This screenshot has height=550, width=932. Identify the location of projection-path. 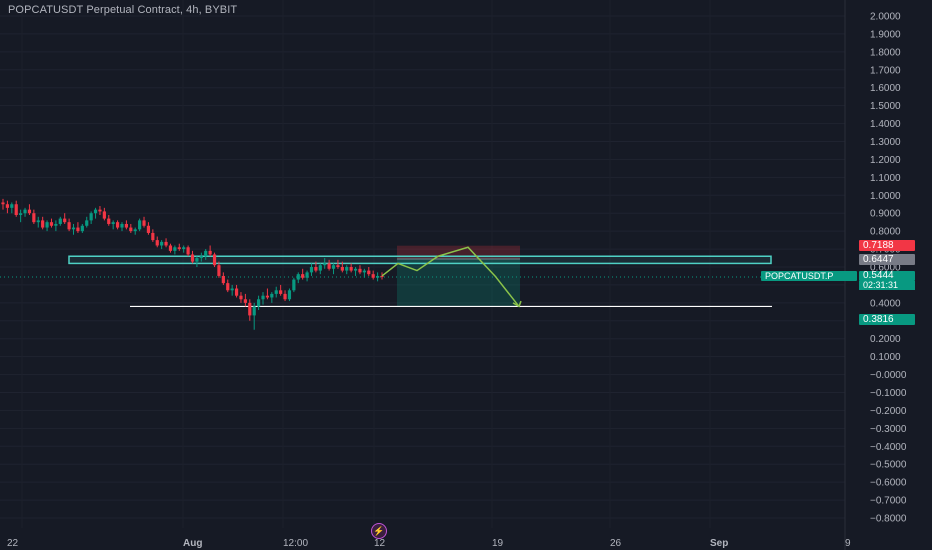
(450, 276).